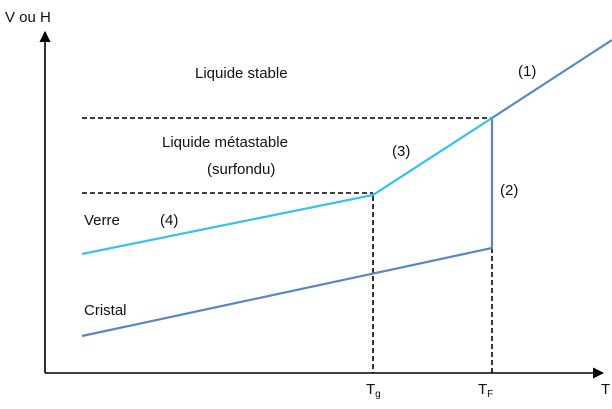  I want to click on region-label: Verre, so click(102, 220).